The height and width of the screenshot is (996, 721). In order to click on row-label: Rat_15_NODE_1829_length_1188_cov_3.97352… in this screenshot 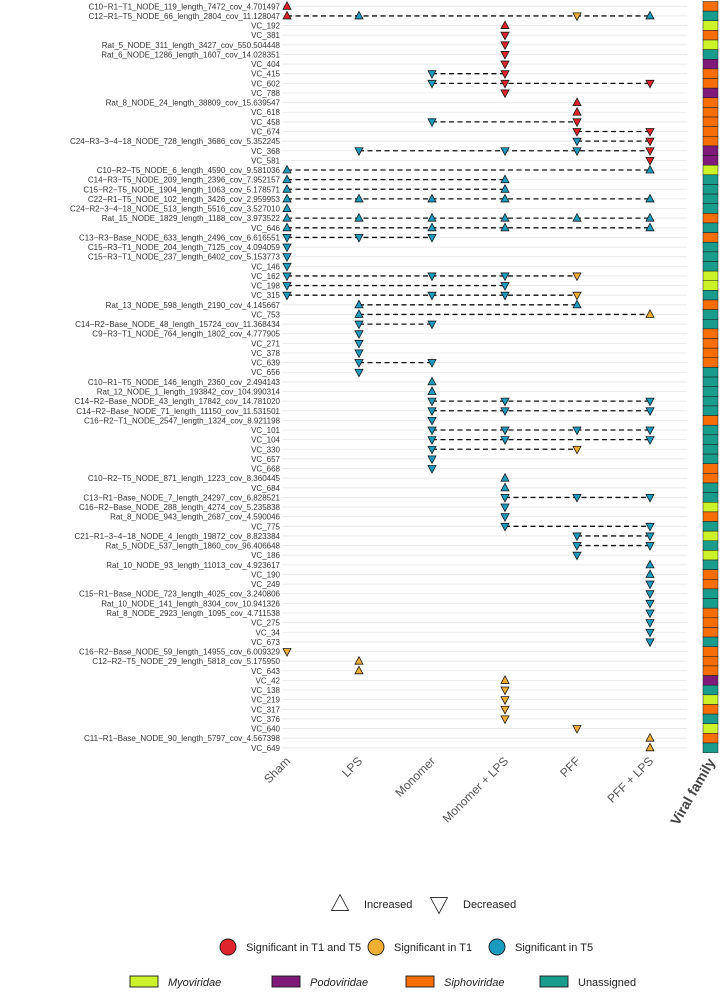, I will do `click(191, 218)`.